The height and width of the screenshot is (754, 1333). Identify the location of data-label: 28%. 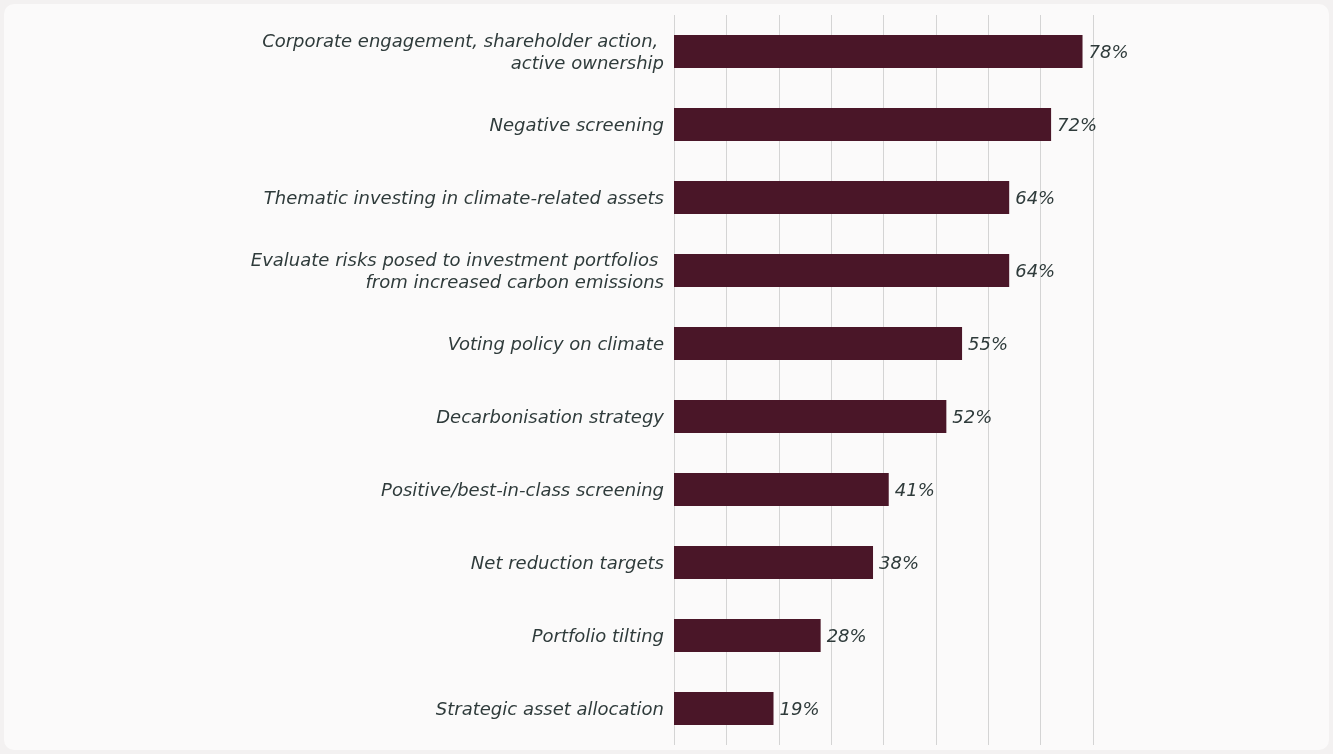
(846, 635).